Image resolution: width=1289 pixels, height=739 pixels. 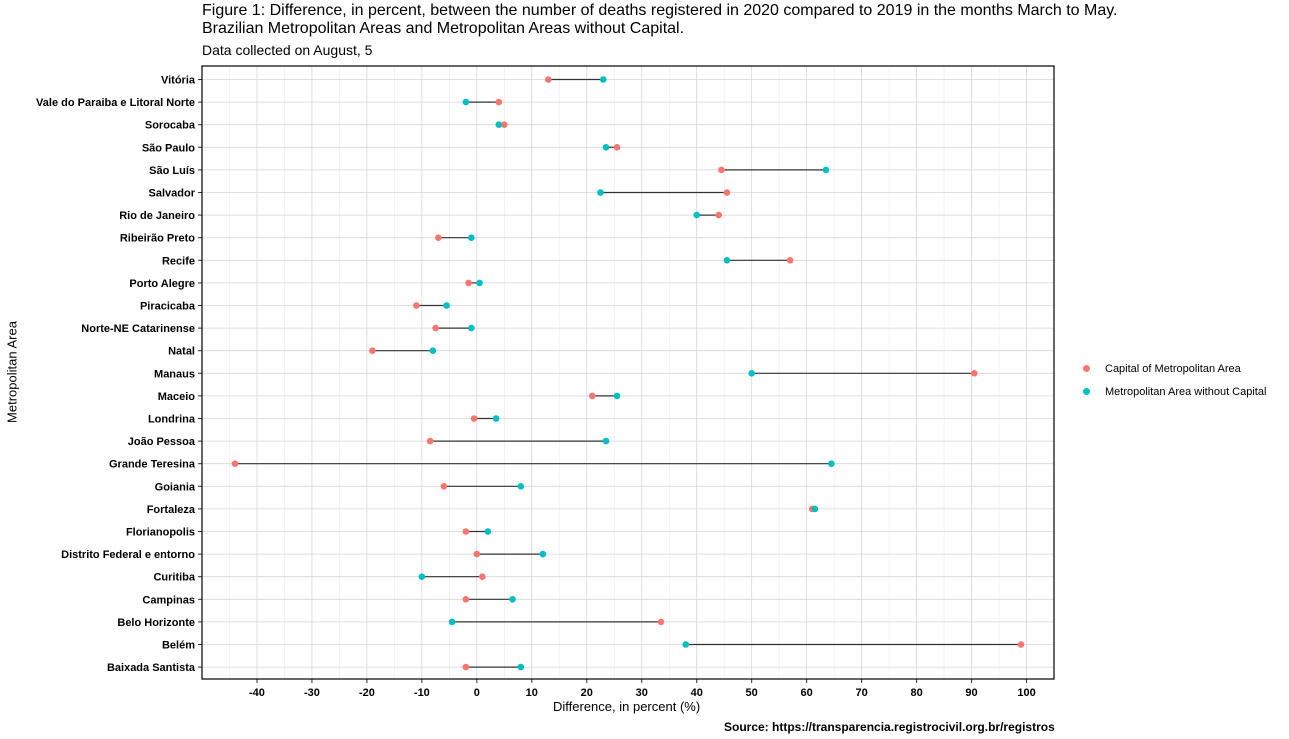 What do you see at coordinates (162, 442) in the screenshot?
I see `y-tick-label: João Pessoa` at bounding box center [162, 442].